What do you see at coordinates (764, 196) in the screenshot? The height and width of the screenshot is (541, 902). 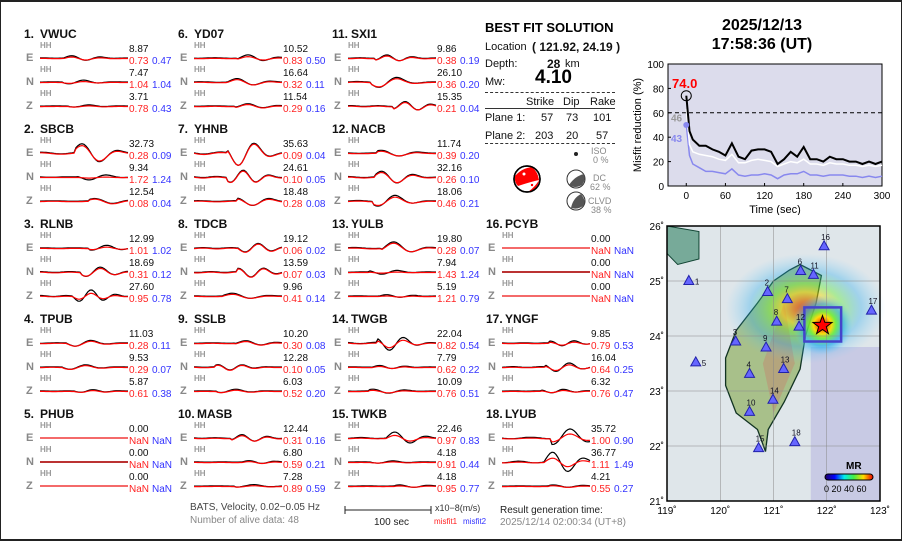 I see `x-tick-label: 120` at bounding box center [764, 196].